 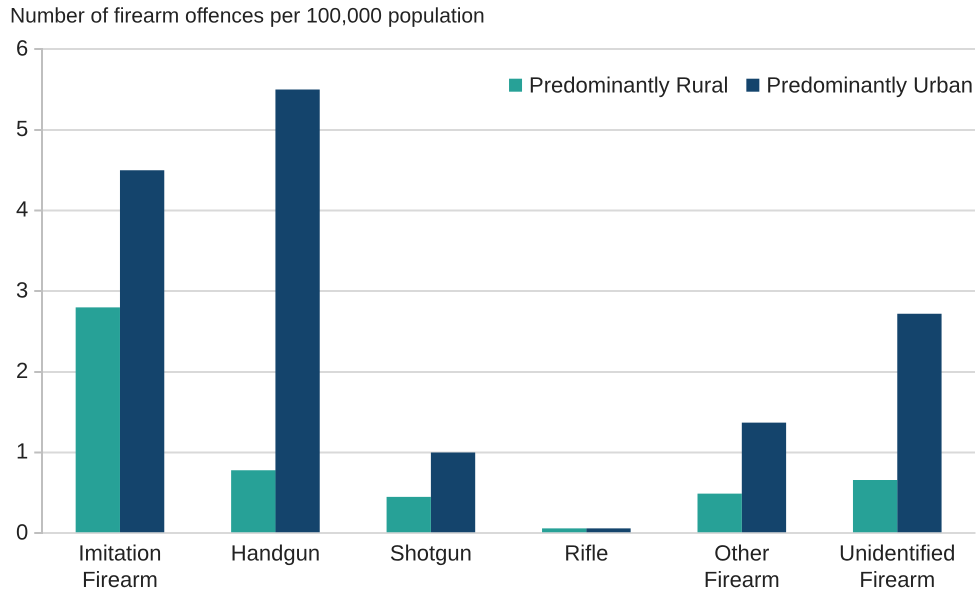 I want to click on legend-label: Predominantly Rural, so click(x=628, y=85).